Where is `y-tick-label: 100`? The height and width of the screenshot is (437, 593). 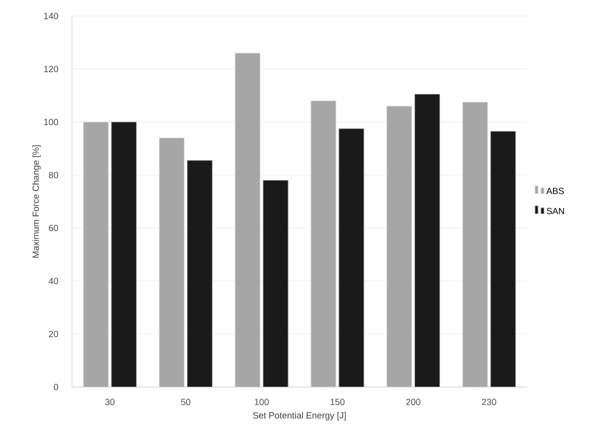 y-tick-label: 100 is located at coordinates (51, 122).